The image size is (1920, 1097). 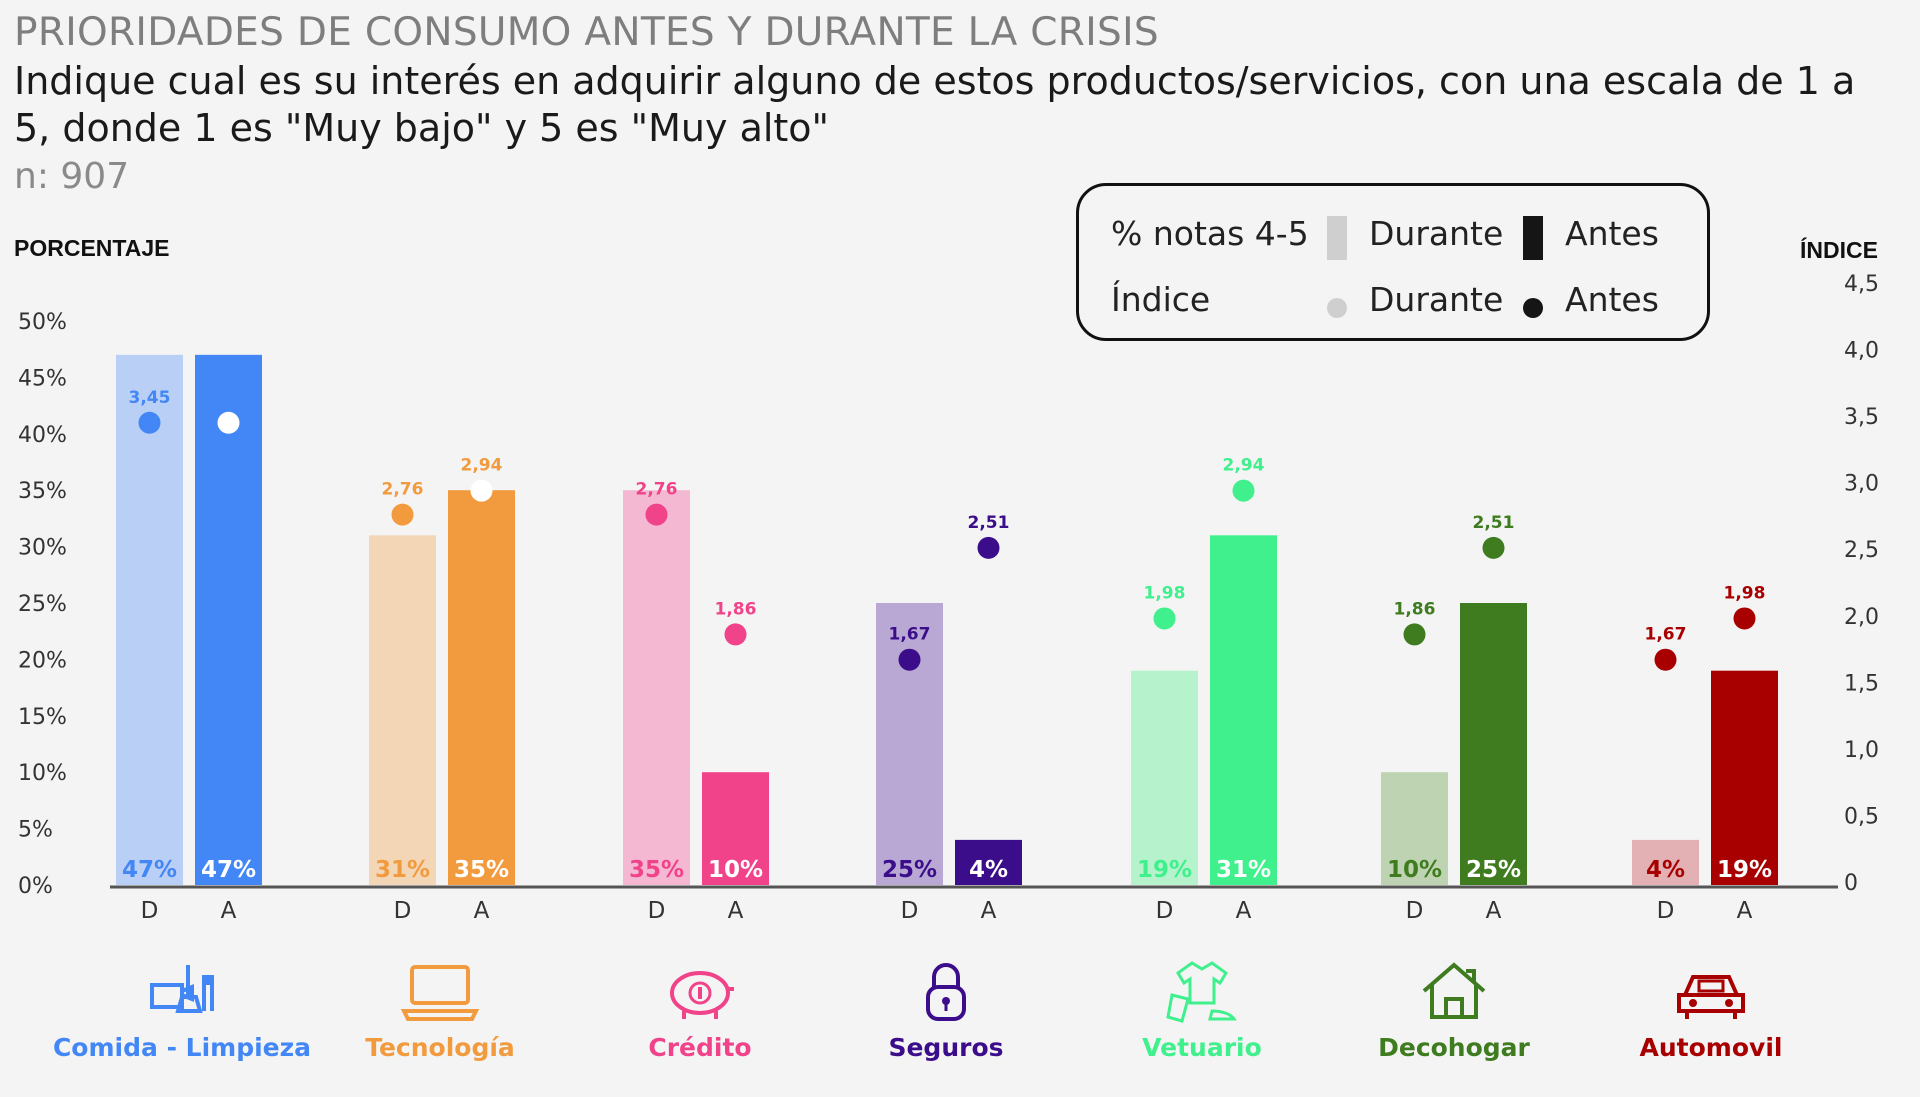 What do you see at coordinates (1454, 1047) in the screenshot?
I see `category-label: Decohogar` at bounding box center [1454, 1047].